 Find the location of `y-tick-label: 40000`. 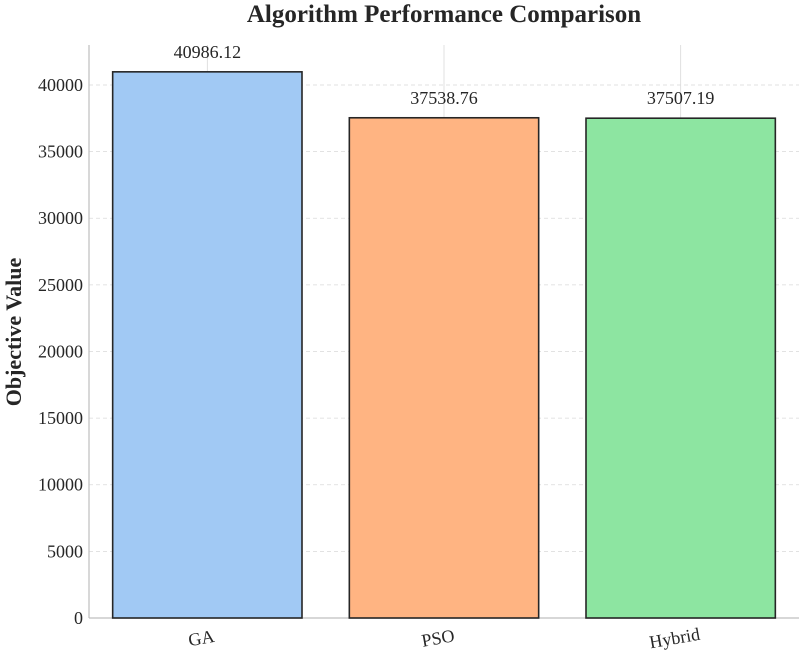

y-tick-label: 40000 is located at coordinates (60, 85).